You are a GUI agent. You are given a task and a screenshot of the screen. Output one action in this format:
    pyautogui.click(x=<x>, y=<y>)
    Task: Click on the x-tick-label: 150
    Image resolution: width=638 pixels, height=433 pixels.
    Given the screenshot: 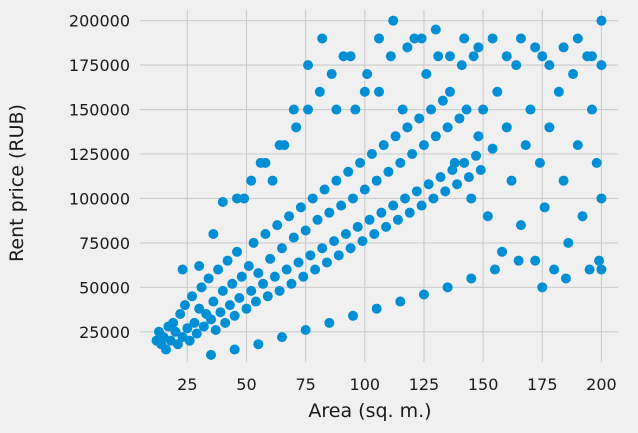 What is the action you would take?
    pyautogui.click(x=483, y=384)
    